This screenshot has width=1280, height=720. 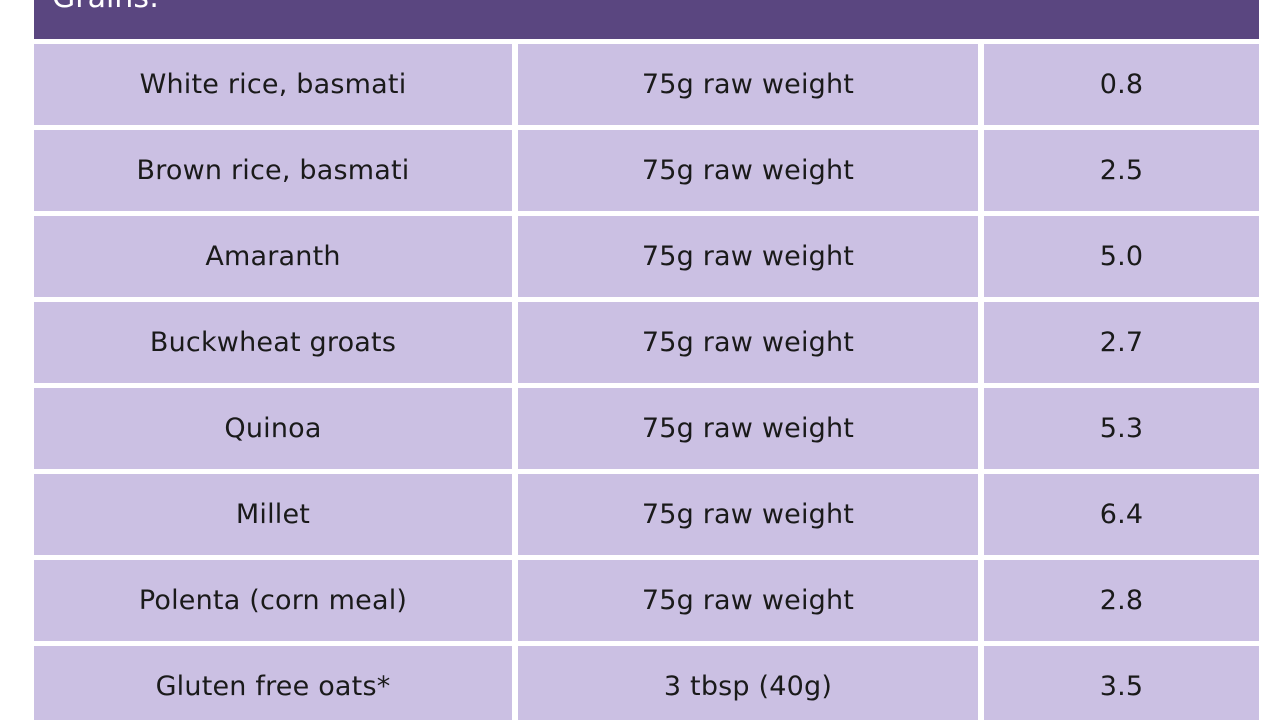 What do you see at coordinates (1121, 428) in the screenshot?
I see `value-cell: 5.3` at bounding box center [1121, 428].